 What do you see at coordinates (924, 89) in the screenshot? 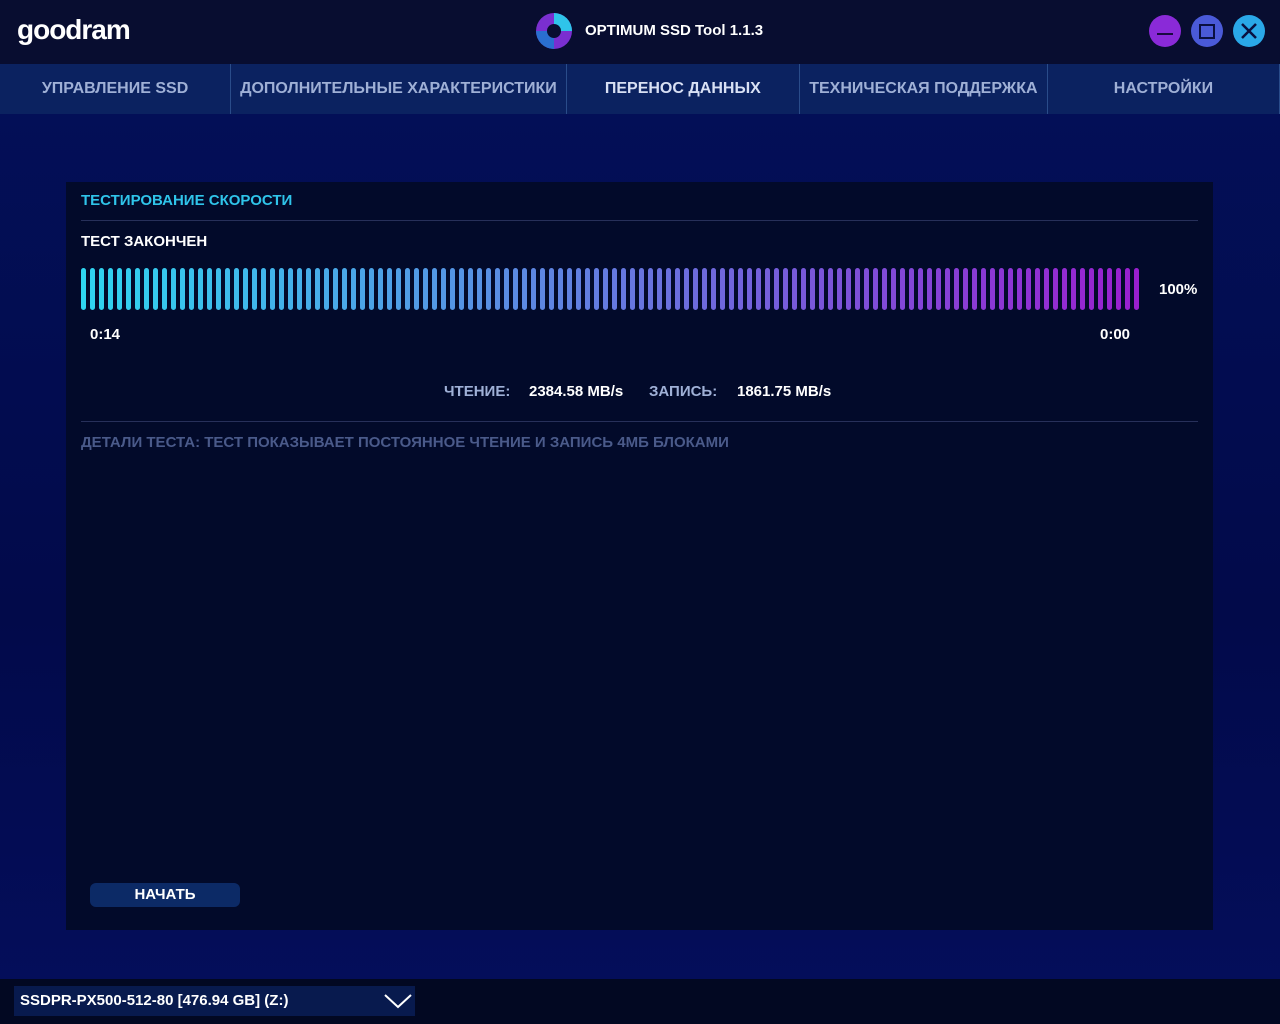
I see `tab: ТЕХНИЧЕСКАЯ ПОДДЕРЖКА` at bounding box center [924, 89].